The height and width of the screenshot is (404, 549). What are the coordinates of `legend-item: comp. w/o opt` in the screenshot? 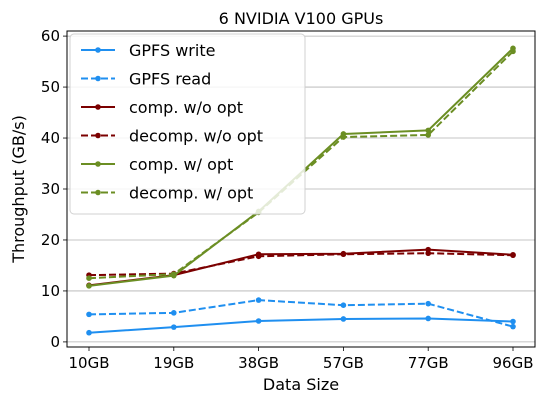 It's located at (162, 107).